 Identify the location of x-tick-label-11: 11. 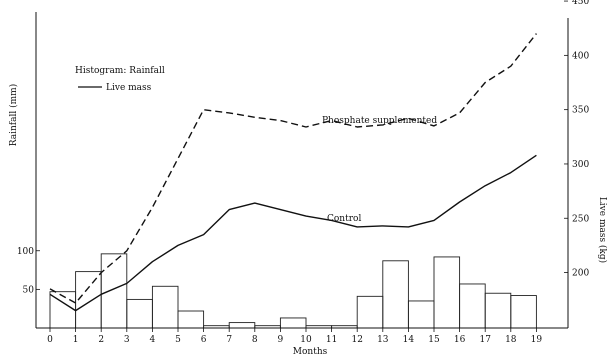
(331, 340).